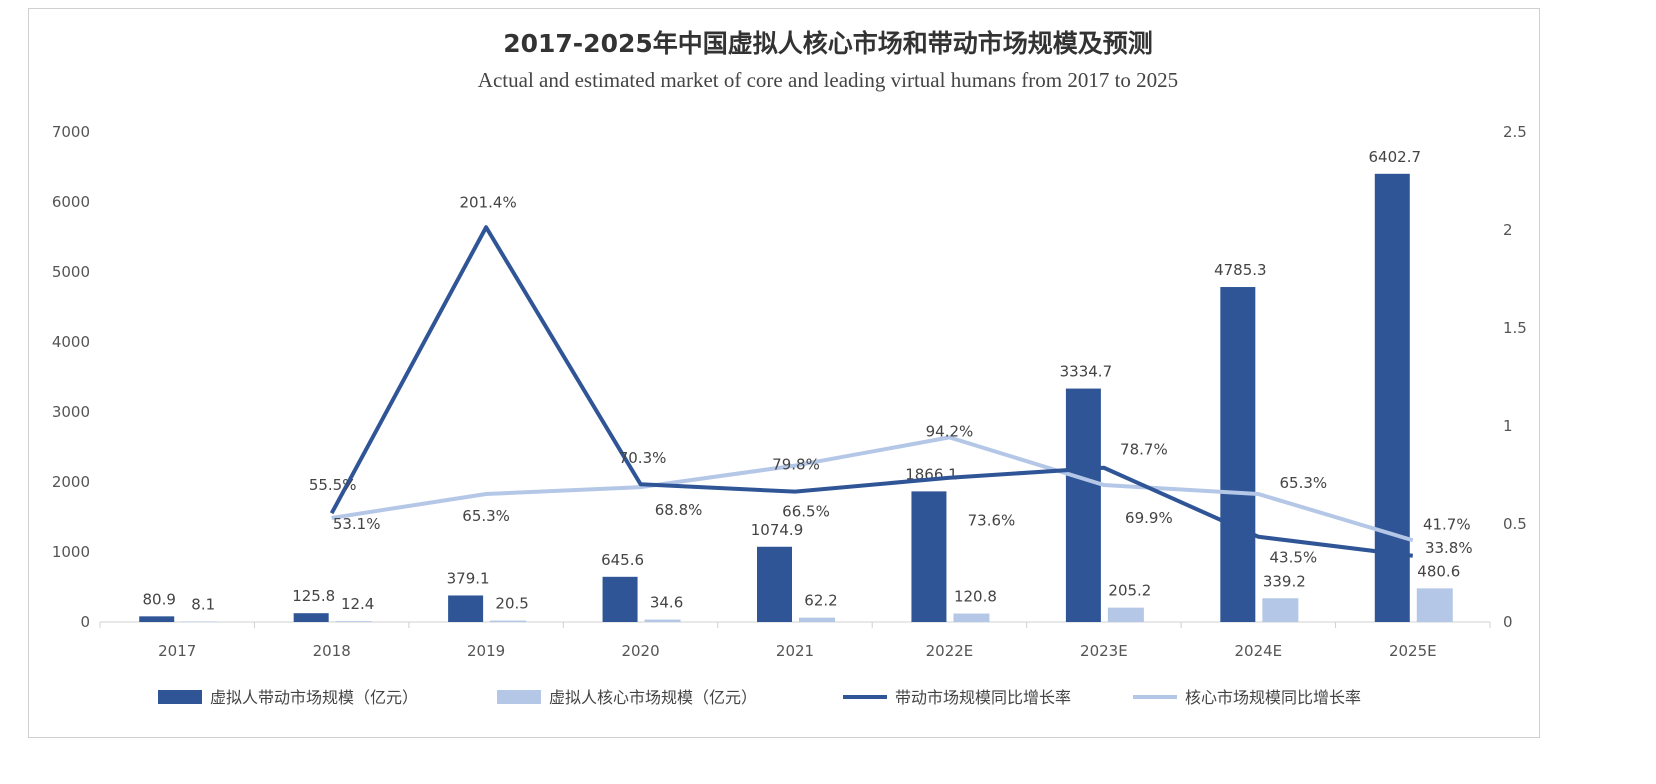  Describe the element at coordinates (679, 510) in the screenshot. I see `line-core-growth-label: 68.8%` at that location.